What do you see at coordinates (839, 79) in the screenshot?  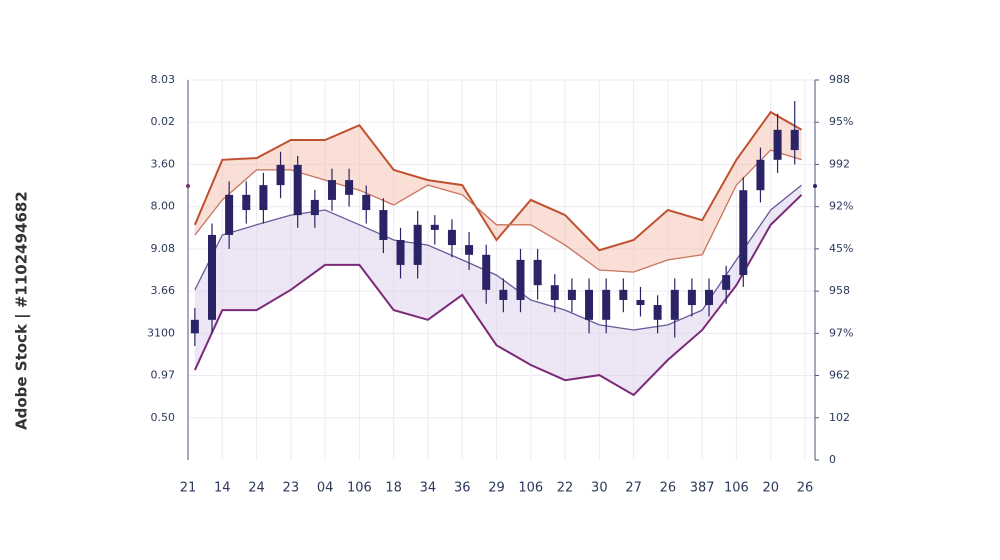 I see `y2-tick-label: 988` at bounding box center [839, 79].